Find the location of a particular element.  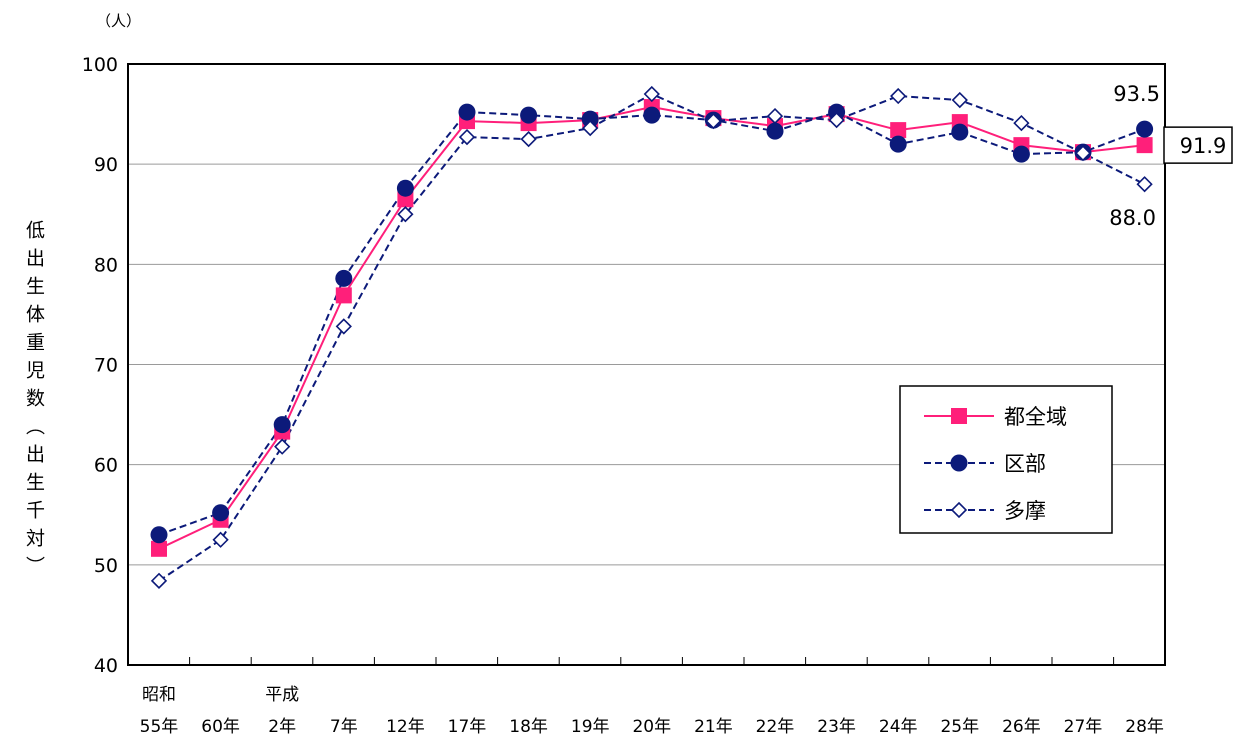

y-axis-title-text: 低出生体重児数（出生千対） is located at coordinates (34, 402).